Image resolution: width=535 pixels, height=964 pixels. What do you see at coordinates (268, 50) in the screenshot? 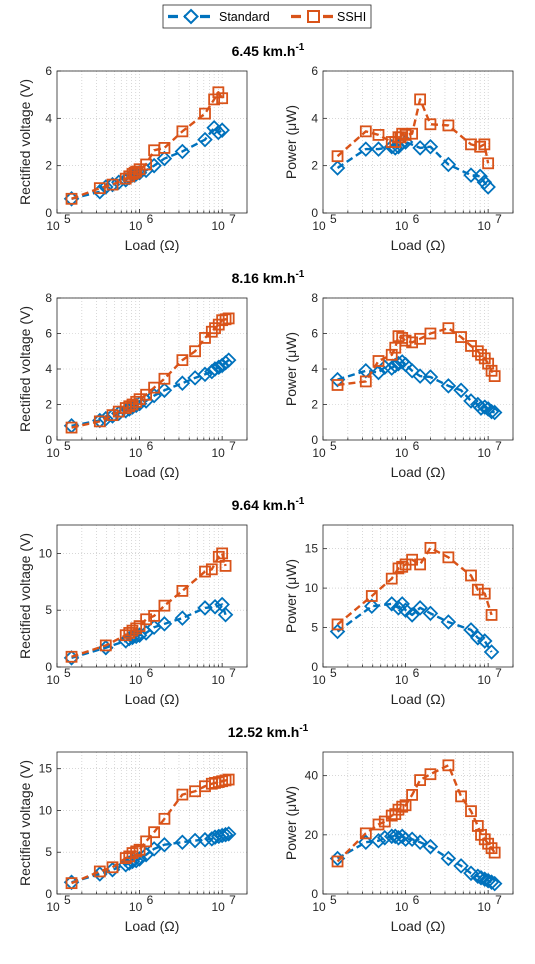
I see `chart-title: 6.45 km.h-1` at bounding box center [268, 50].